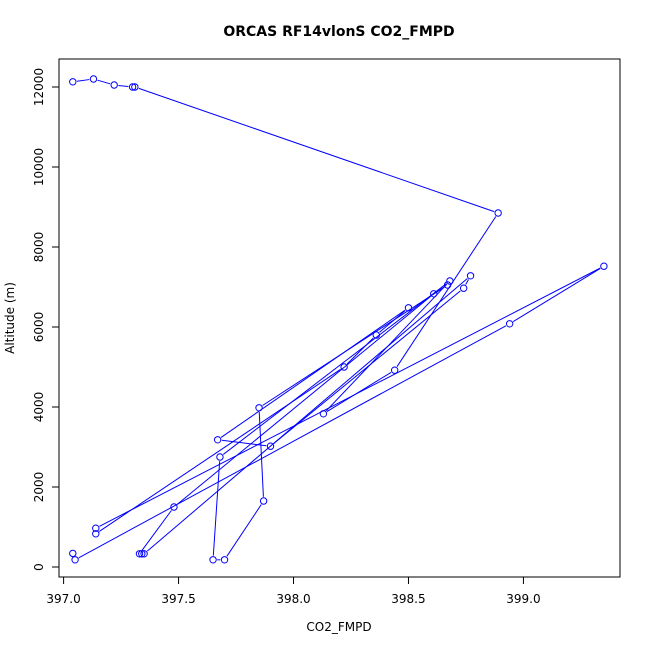  Describe the element at coordinates (39, 487) in the screenshot. I see `y-tick-label: 2000` at that location.